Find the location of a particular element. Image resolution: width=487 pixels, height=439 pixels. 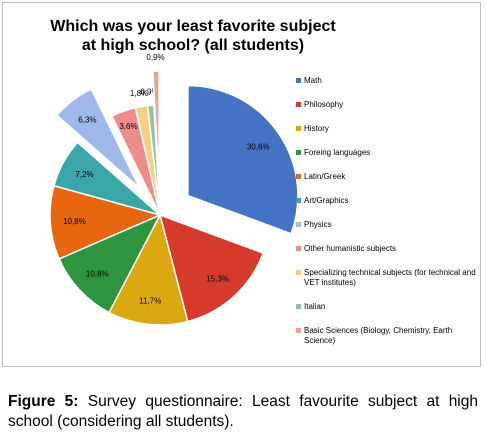

legend-item: Physics is located at coordinates (386, 225).